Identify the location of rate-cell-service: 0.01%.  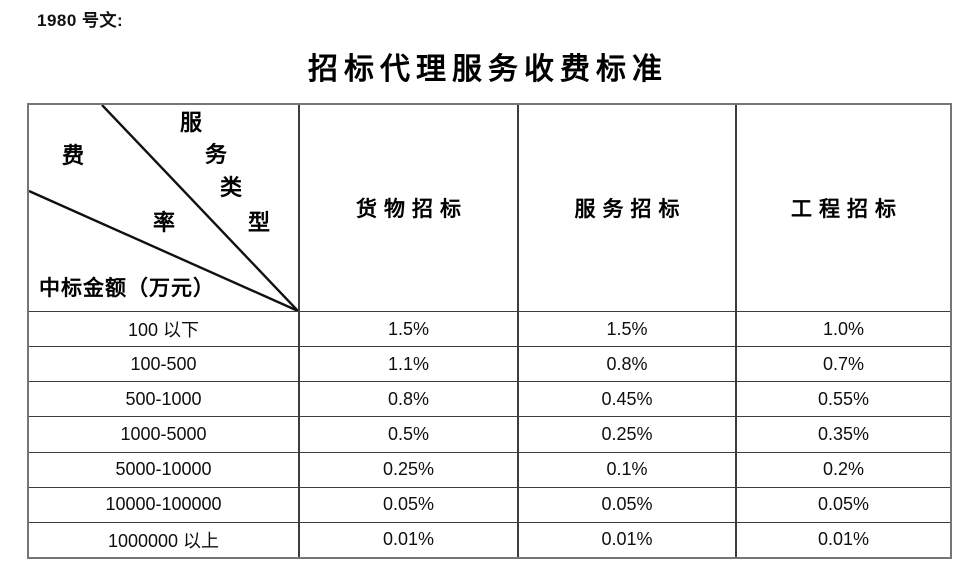
(626, 539).